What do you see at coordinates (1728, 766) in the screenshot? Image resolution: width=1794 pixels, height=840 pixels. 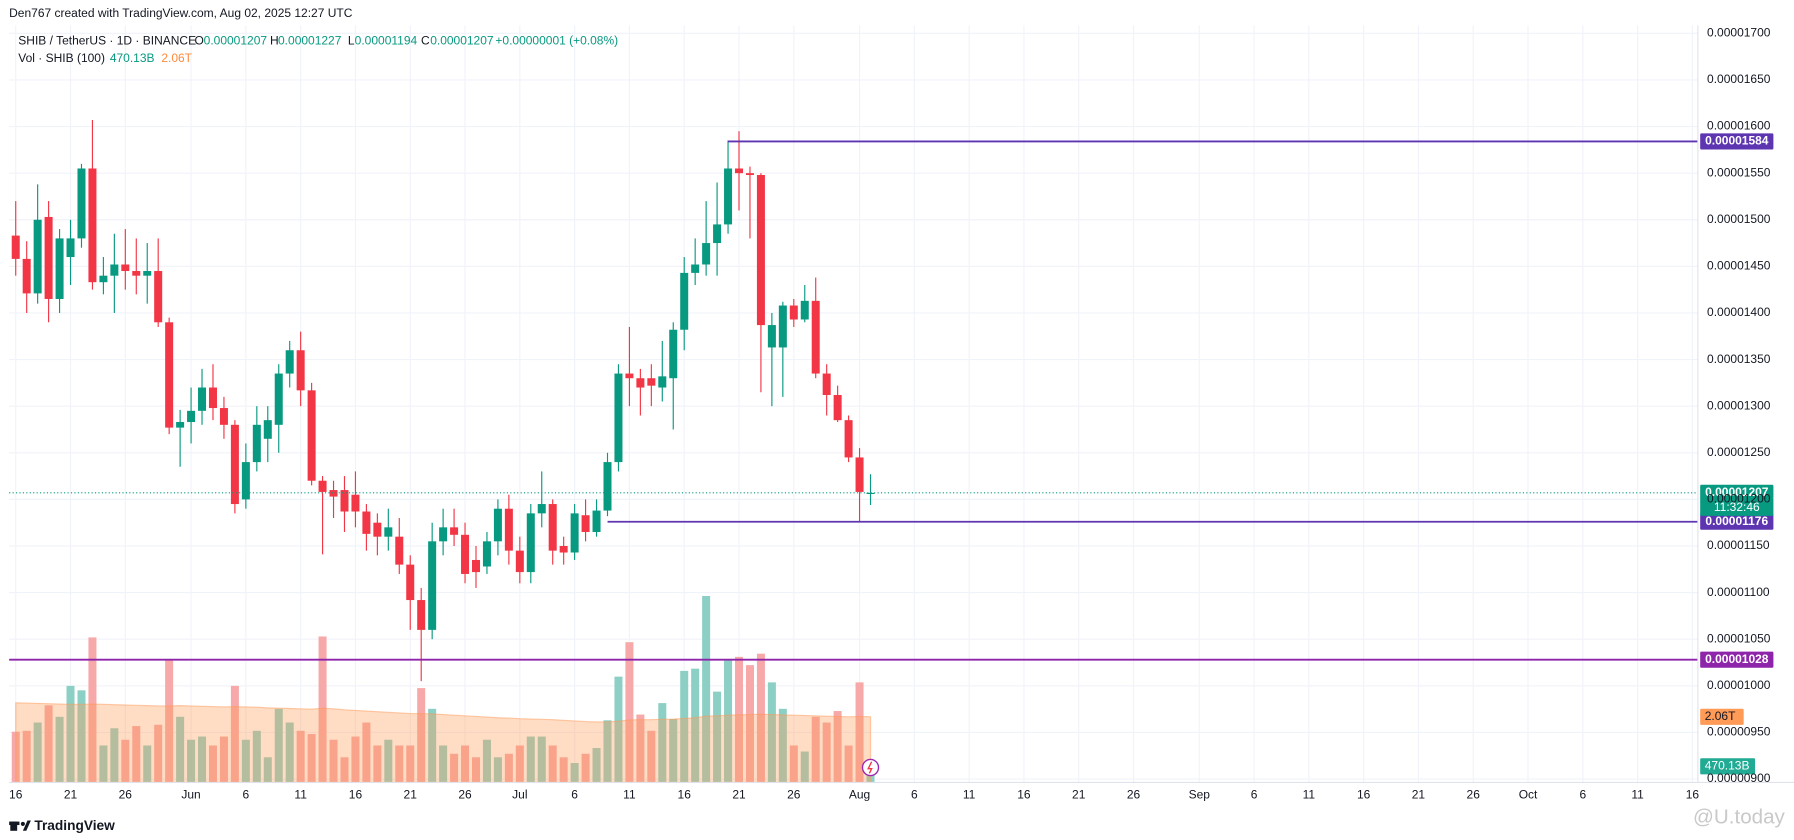 I see `volume-badge` at bounding box center [1728, 766].